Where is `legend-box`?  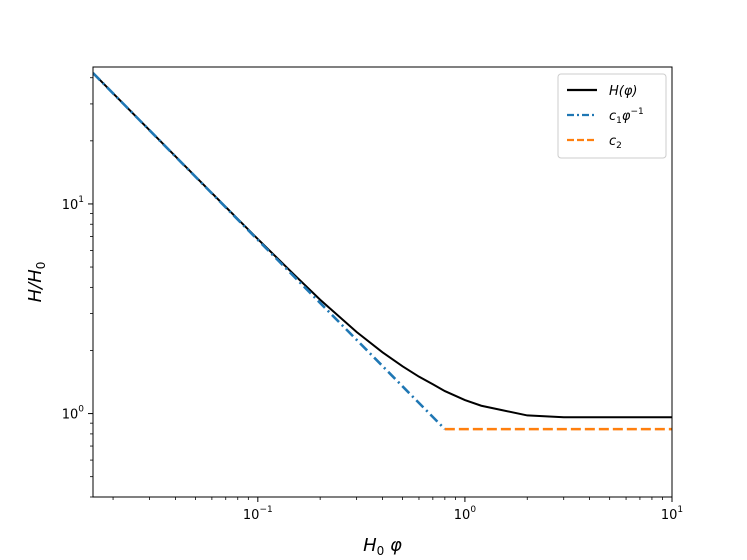 legend-box is located at coordinates (612, 116).